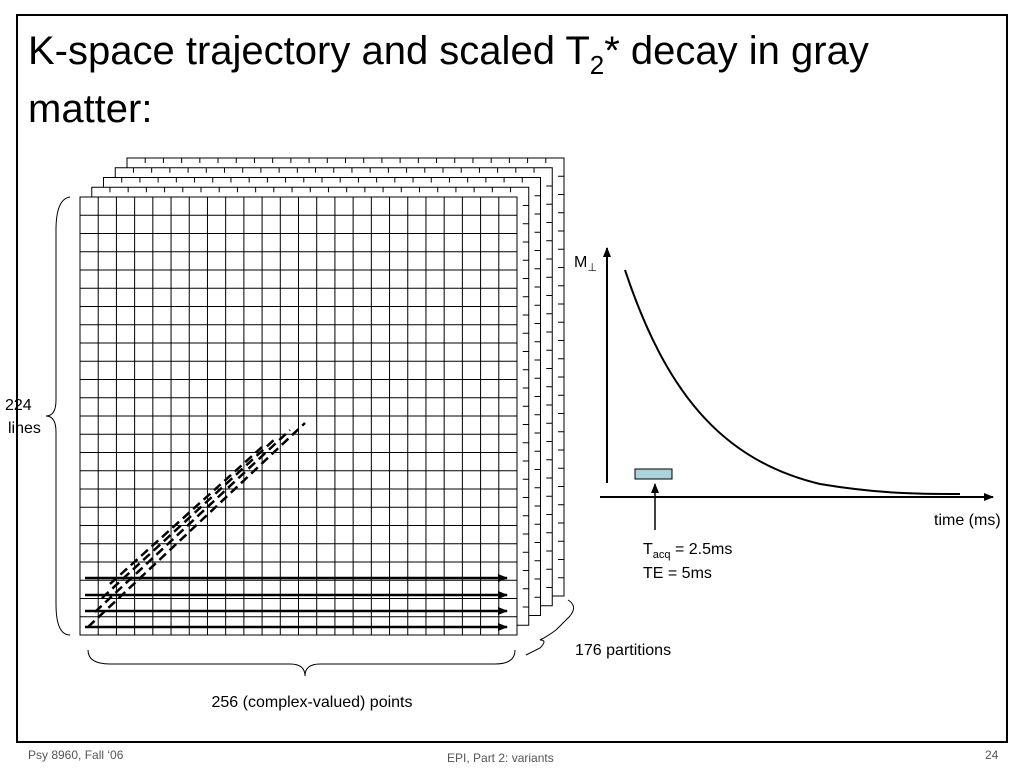 The width and height of the screenshot is (1024, 768). What do you see at coordinates (309, 51) in the screenshot?
I see `title-text: K-space trajectory and scaled T` at bounding box center [309, 51].